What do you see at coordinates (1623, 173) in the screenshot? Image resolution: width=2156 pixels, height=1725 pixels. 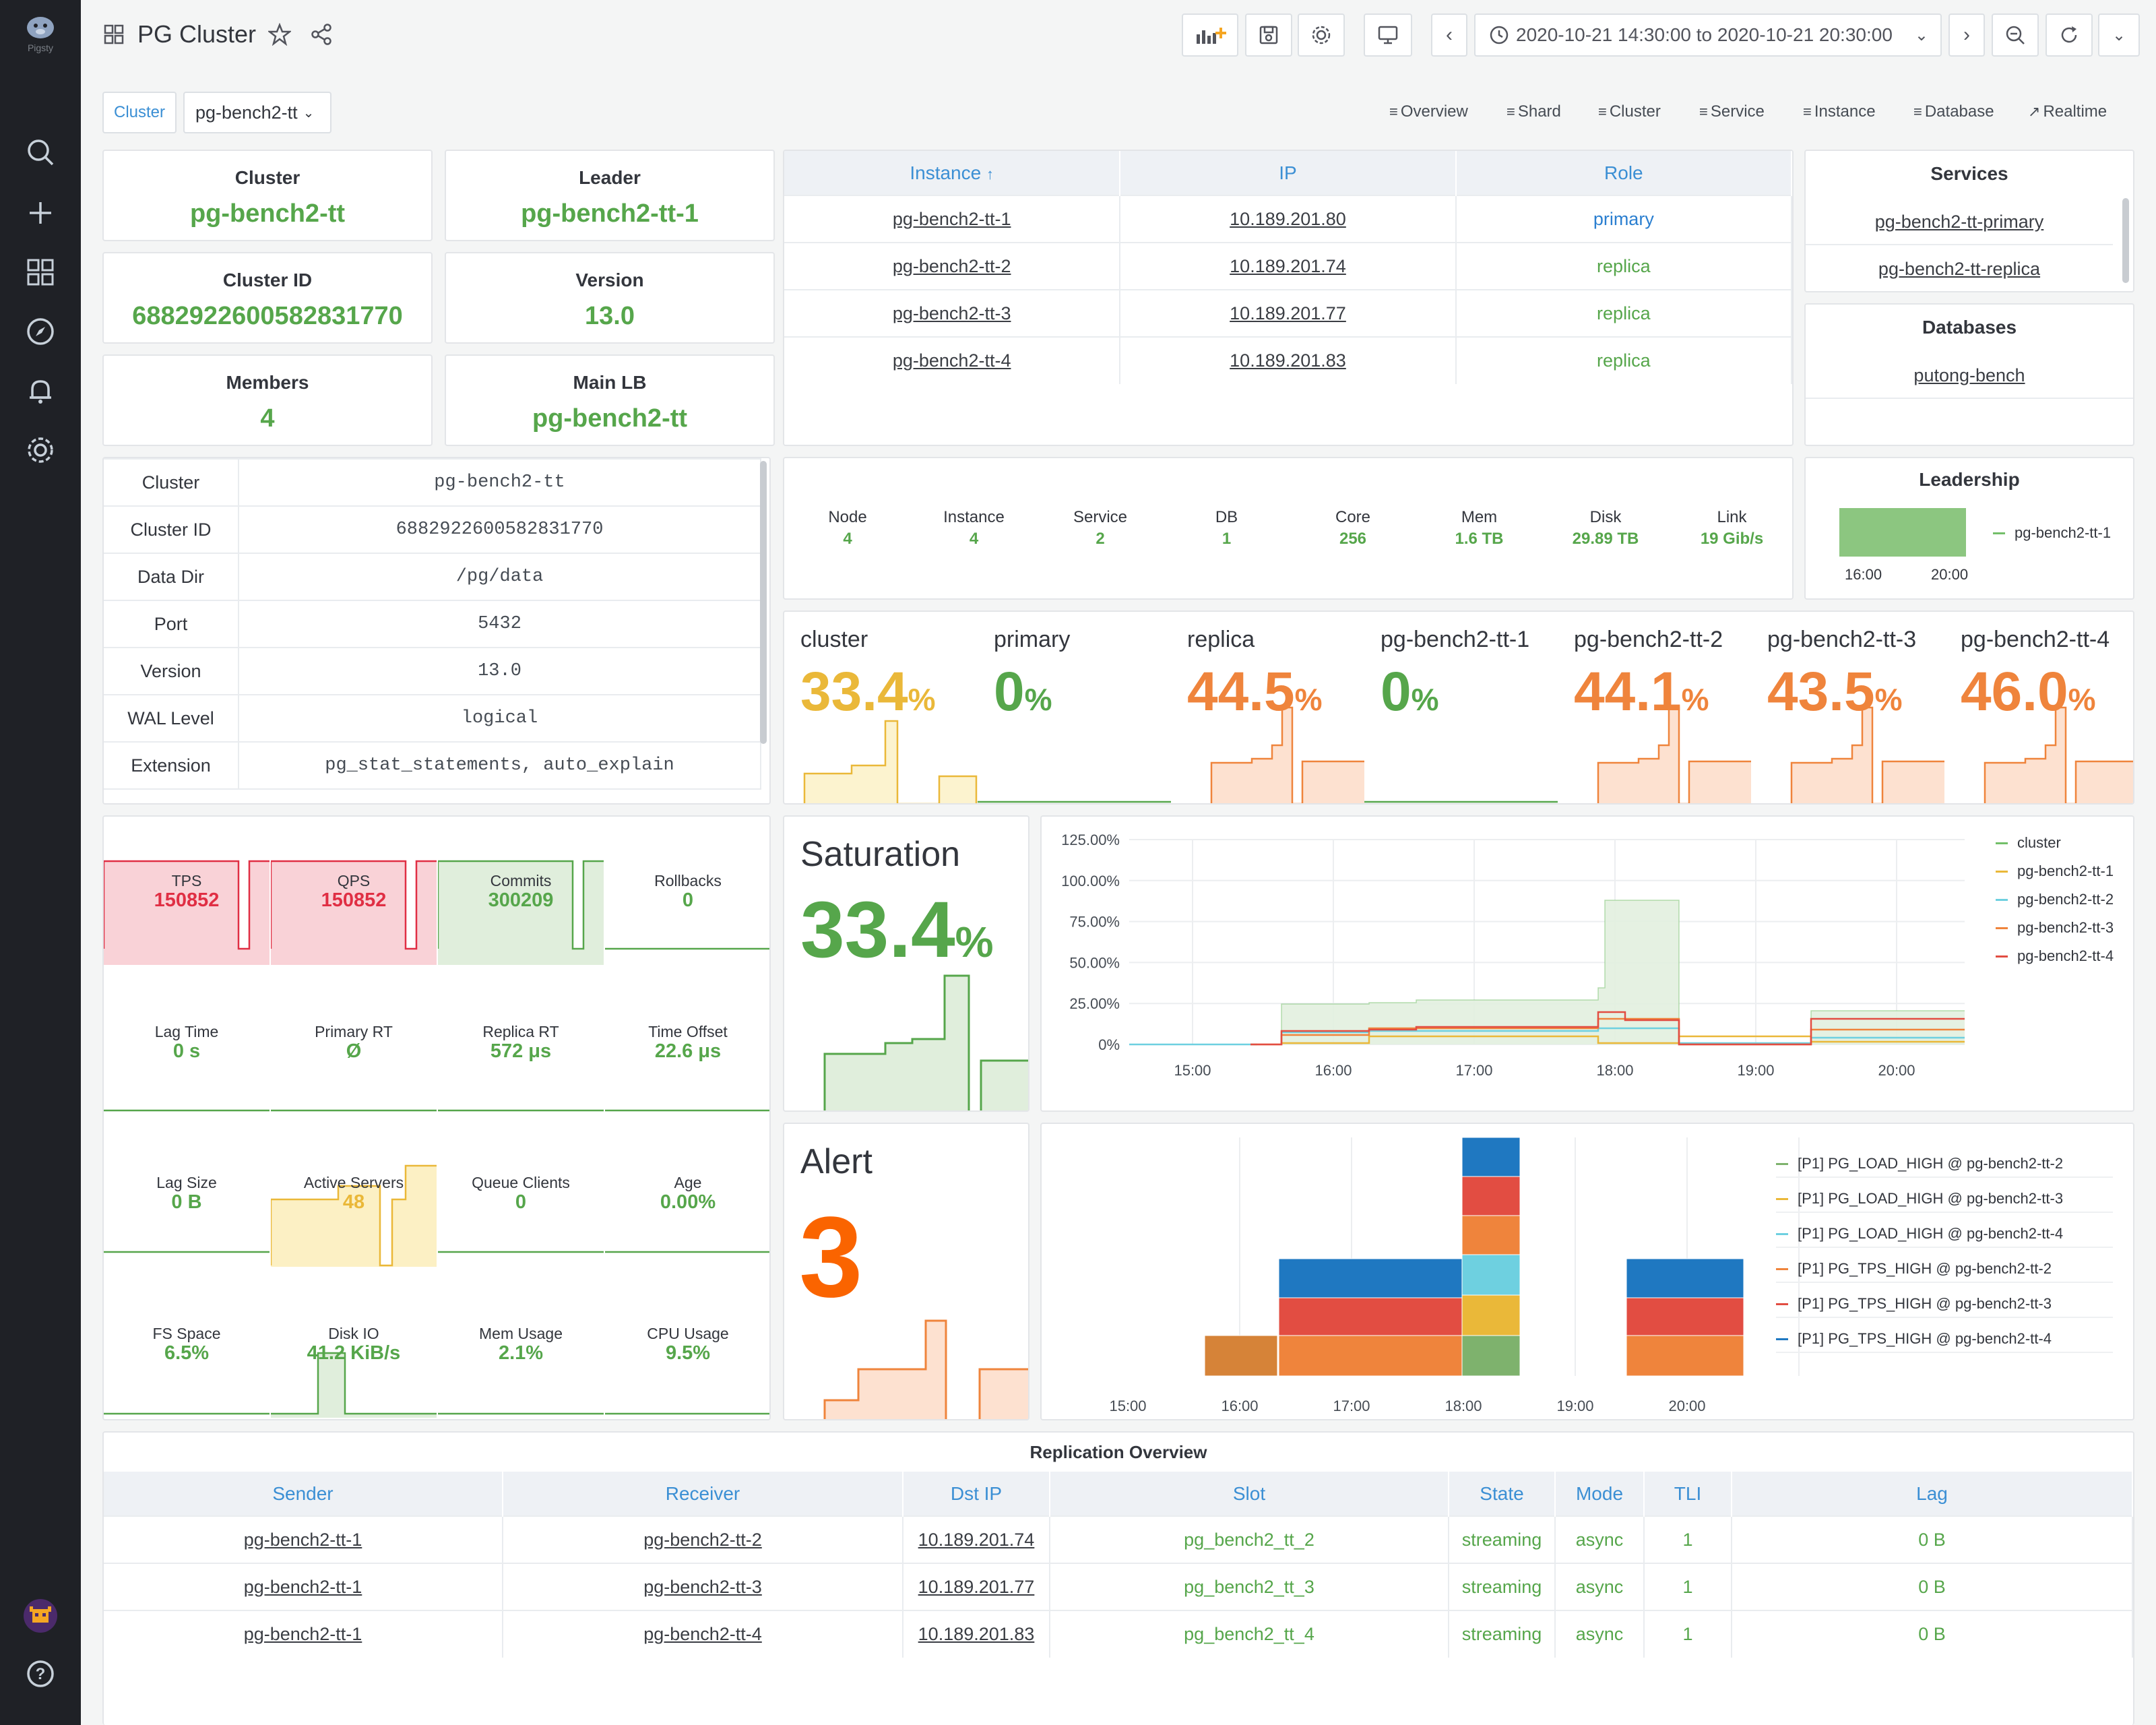 I see `col-role: Role` at bounding box center [1623, 173].